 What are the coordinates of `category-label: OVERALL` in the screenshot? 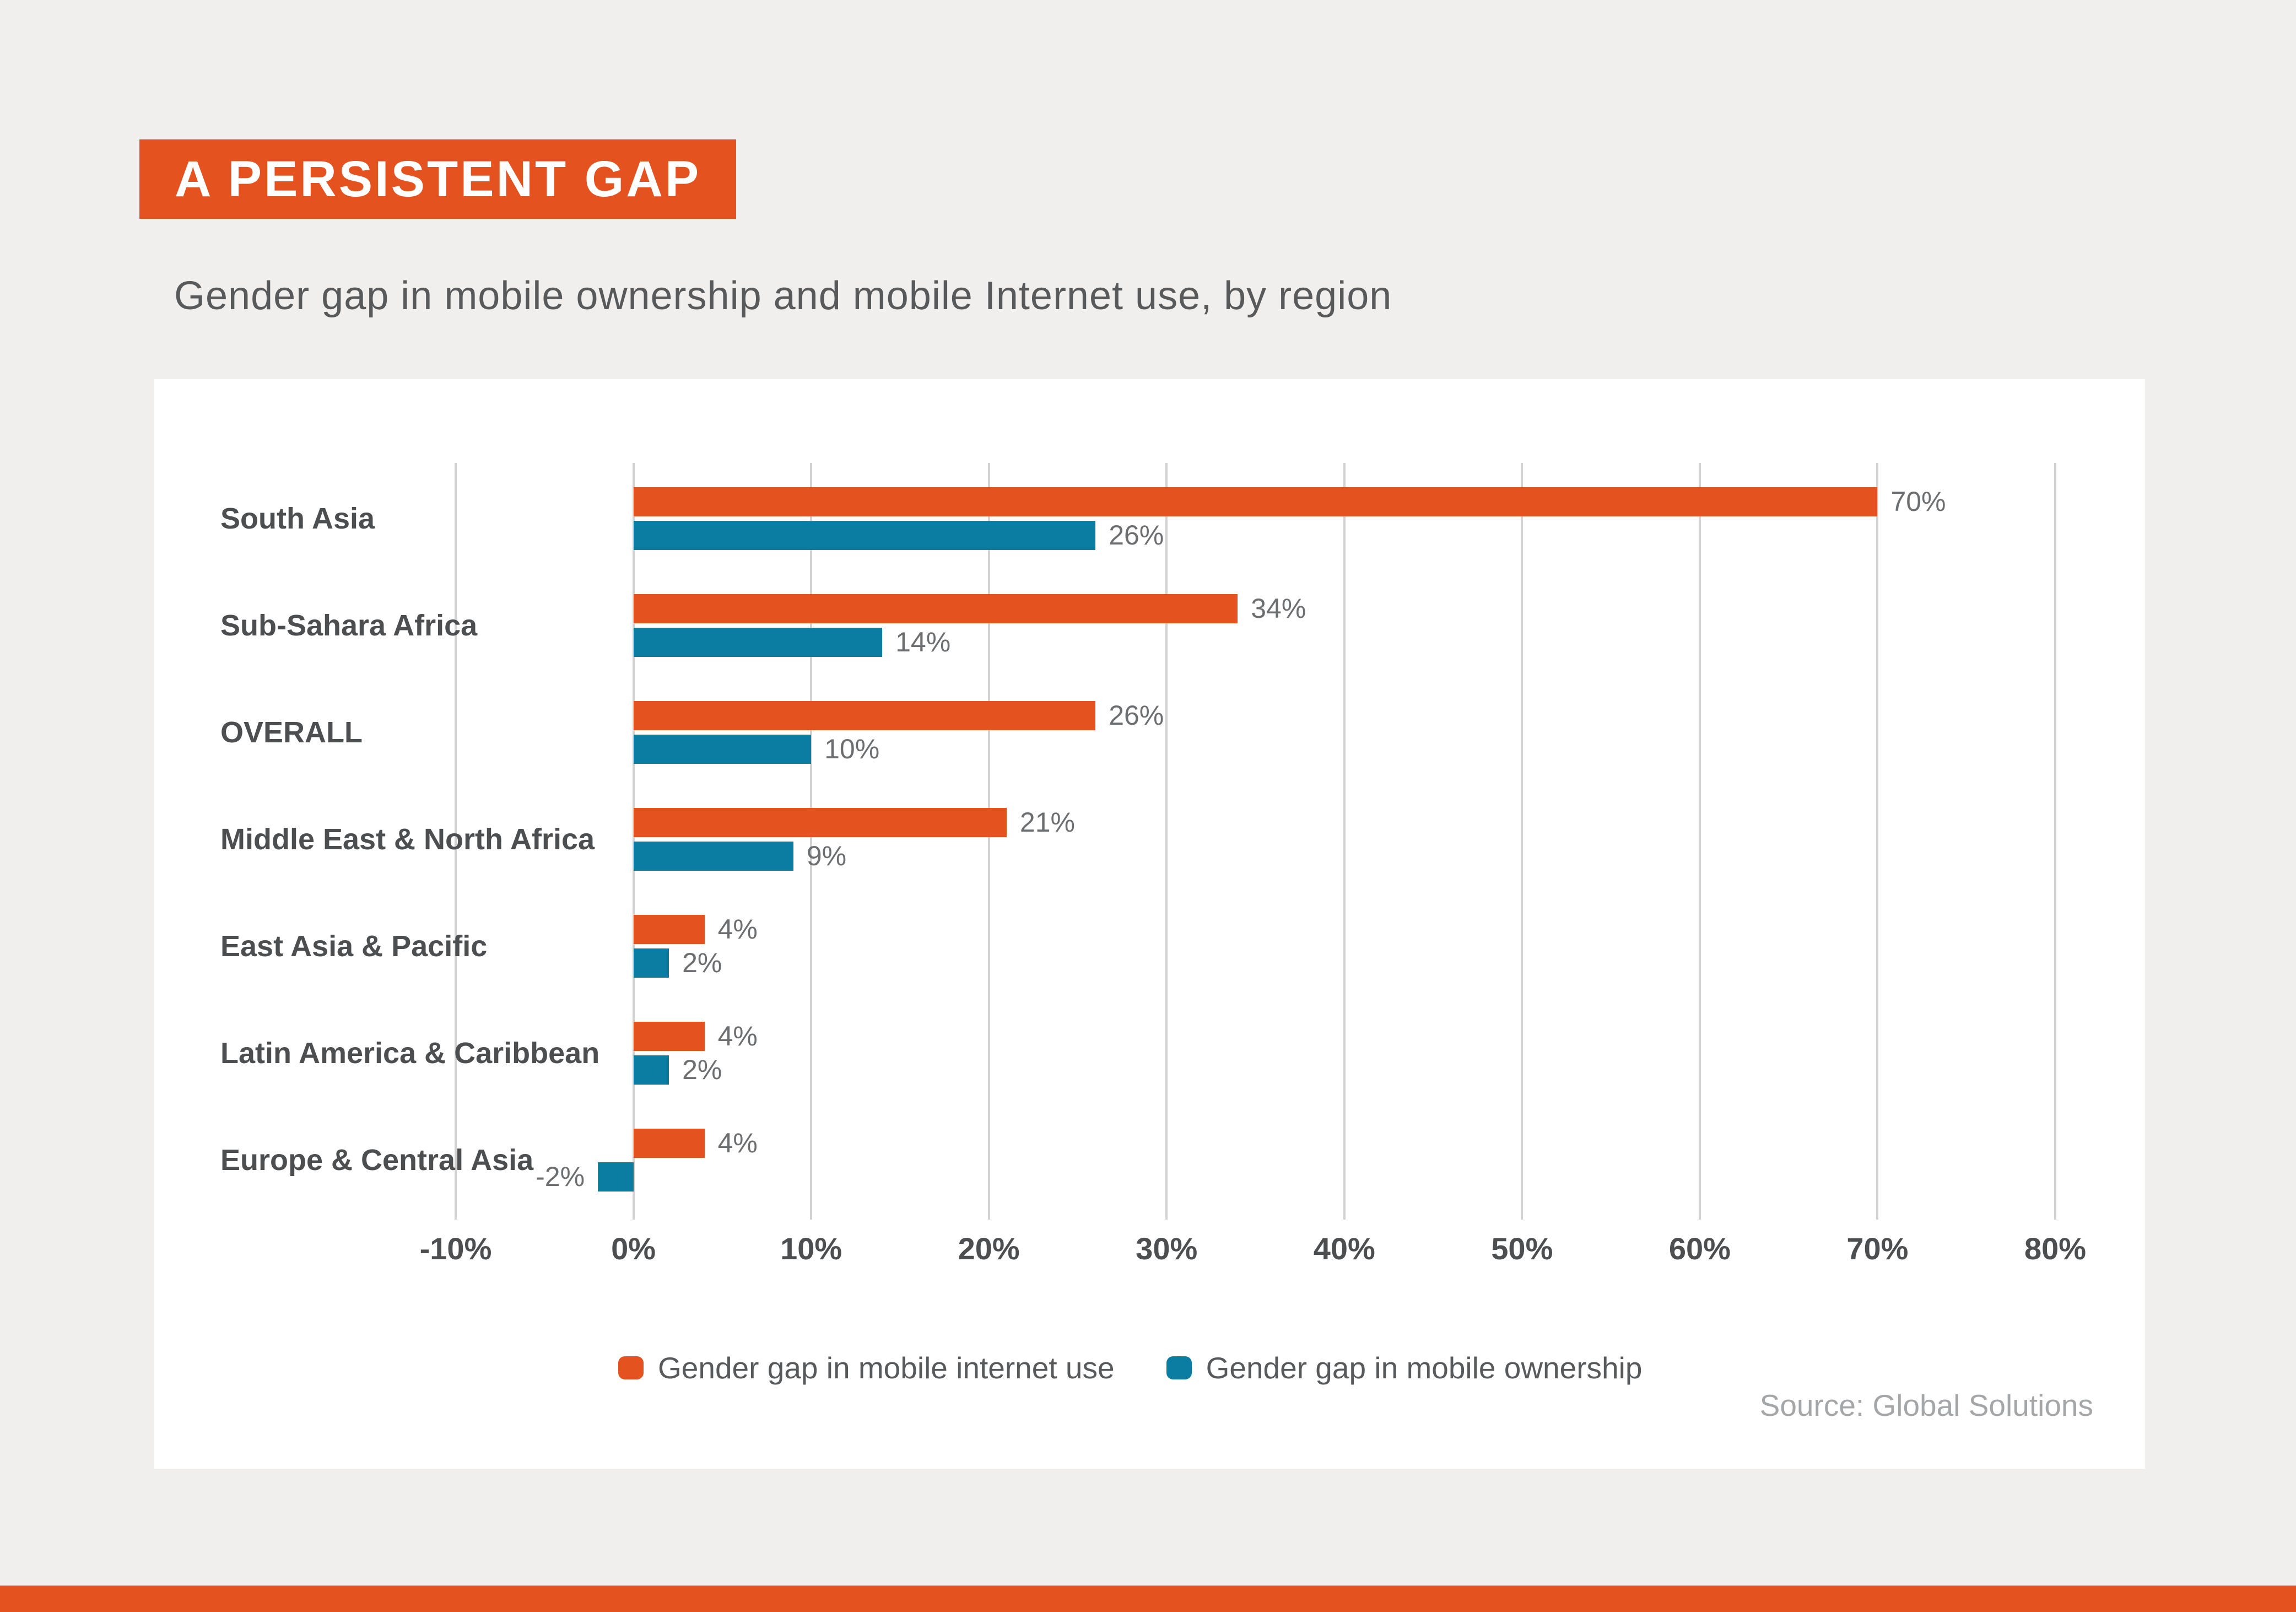 It's located at (292, 732).